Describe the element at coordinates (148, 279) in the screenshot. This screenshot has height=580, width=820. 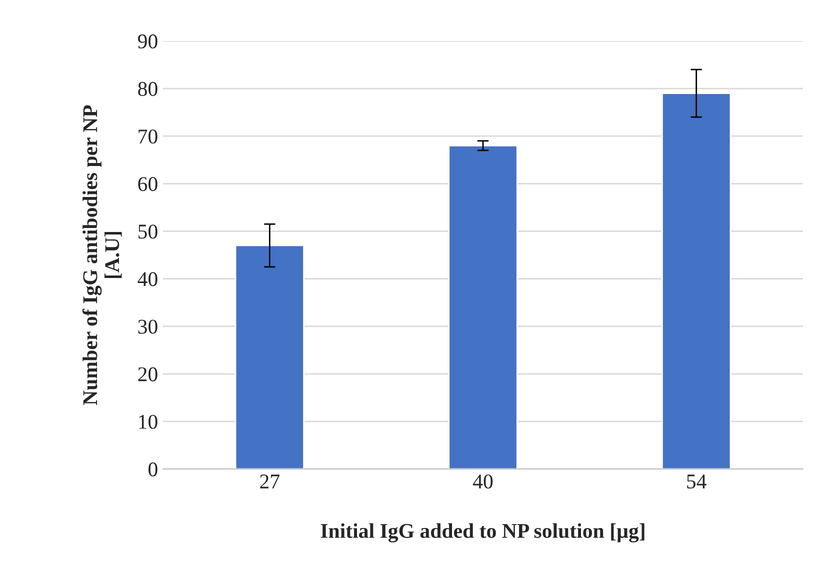
I see `y-tick-label: 40` at that location.